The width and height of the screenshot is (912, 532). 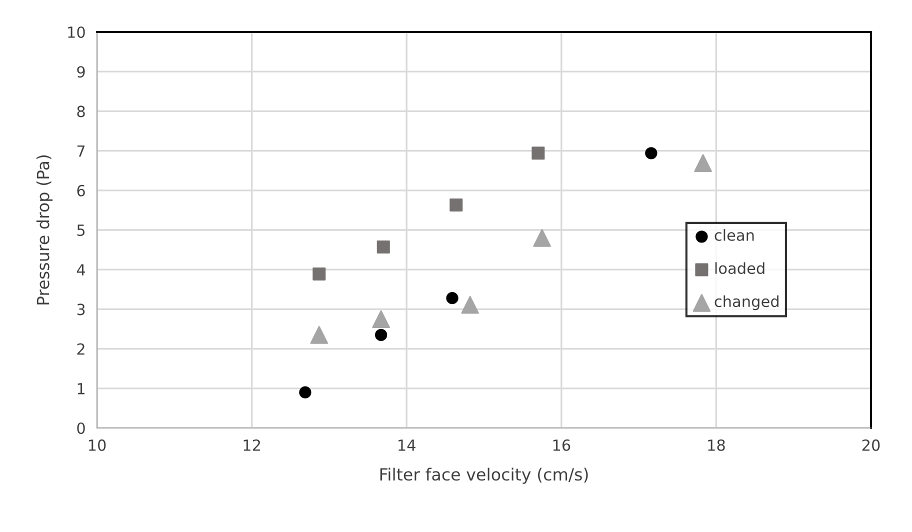 What do you see at coordinates (484, 476) in the screenshot?
I see `x-axis-title: Filter face velocity (cm/s)` at bounding box center [484, 476].